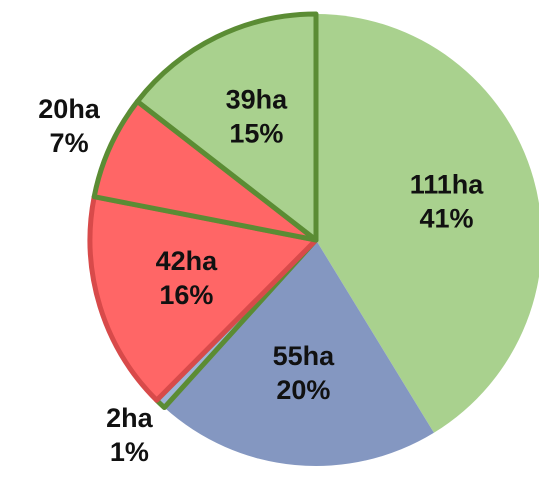 Image resolution: width=539 pixels, height=490 pixels. Describe the element at coordinates (447, 218) in the screenshot. I see `percent-label: 41%` at that location.